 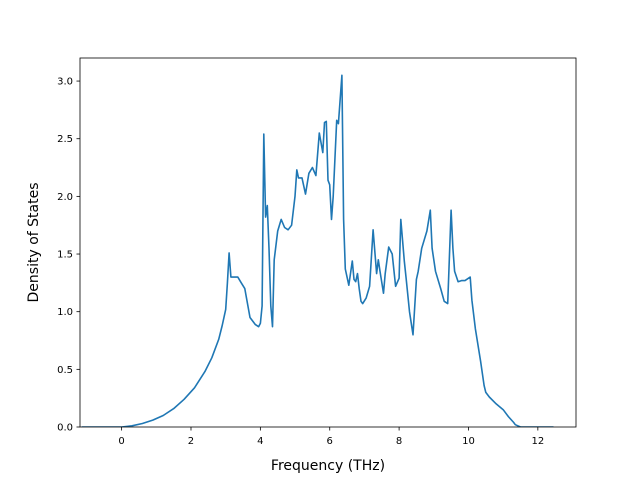 What do you see at coordinates (260, 441) in the screenshot?
I see `x-tick-label: 4` at bounding box center [260, 441].